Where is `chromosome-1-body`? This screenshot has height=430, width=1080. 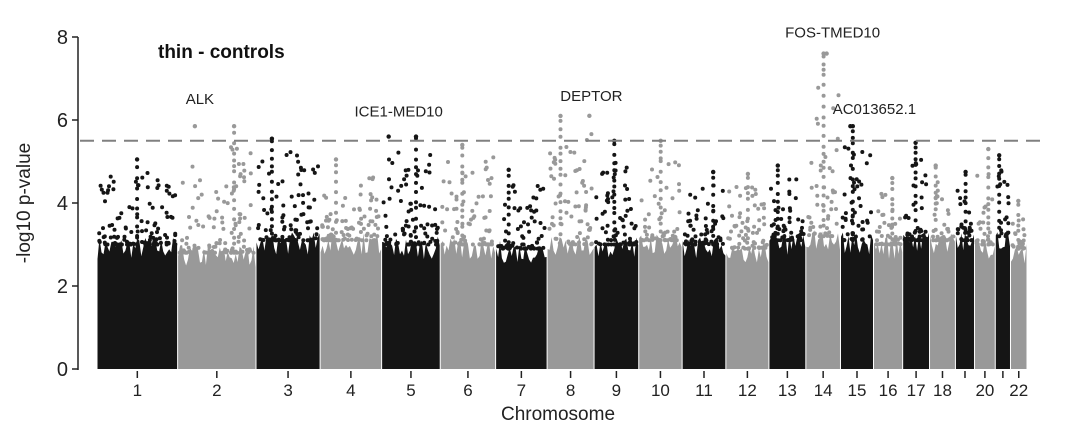 chromosome-1-body is located at coordinates (137, 303).